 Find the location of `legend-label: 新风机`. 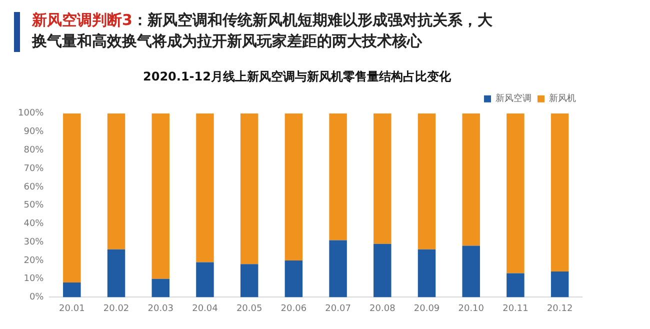

legend-label: 新风机 is located at coordinates (562, 98).